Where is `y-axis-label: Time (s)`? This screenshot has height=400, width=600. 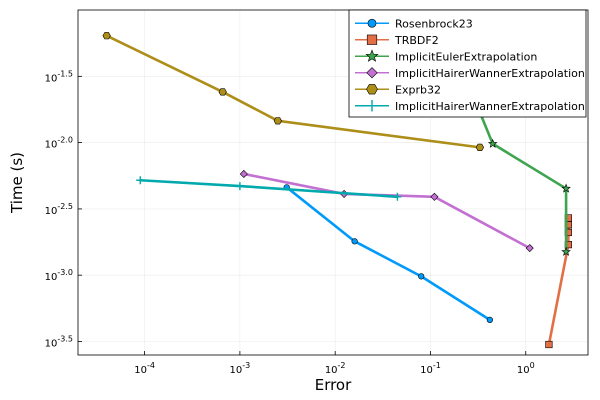 y-axis-label: Time (s) is located at coordinates (17, 183).